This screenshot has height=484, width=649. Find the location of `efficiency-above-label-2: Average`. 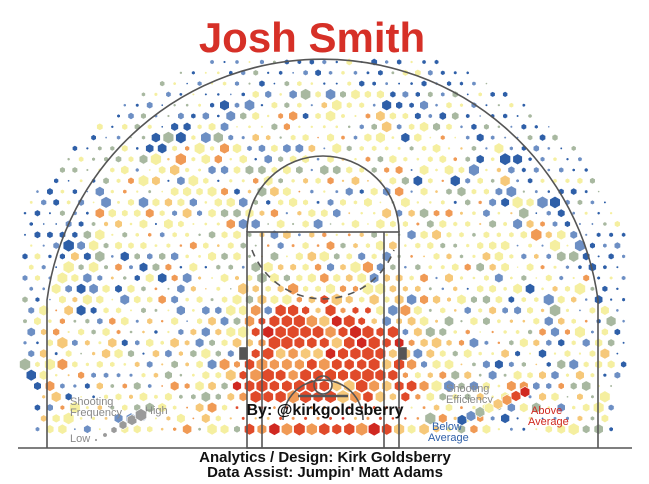

efficiency-above-label-2: Average is located at coordinates (548, 422).